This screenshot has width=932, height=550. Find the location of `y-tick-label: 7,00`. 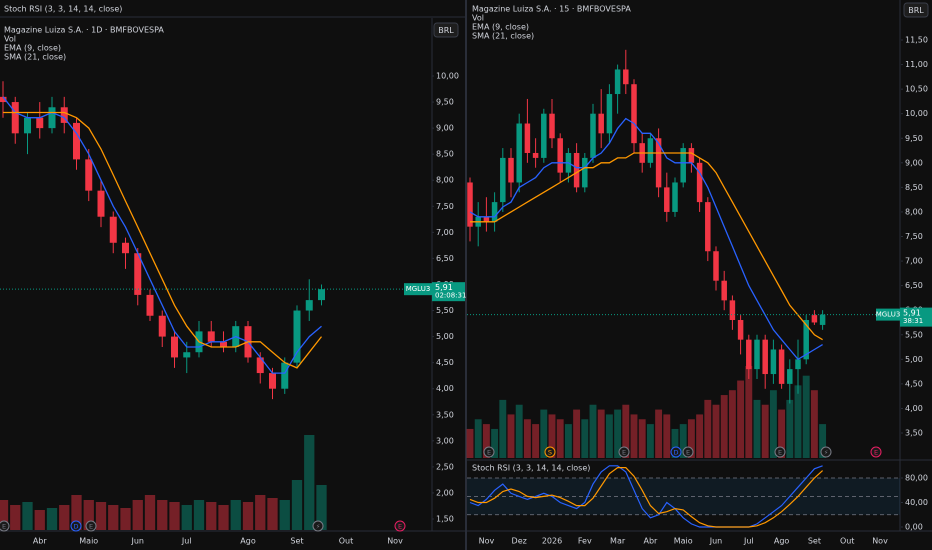

y-tick-label: 7,00 is located at coordinates (914, 261).